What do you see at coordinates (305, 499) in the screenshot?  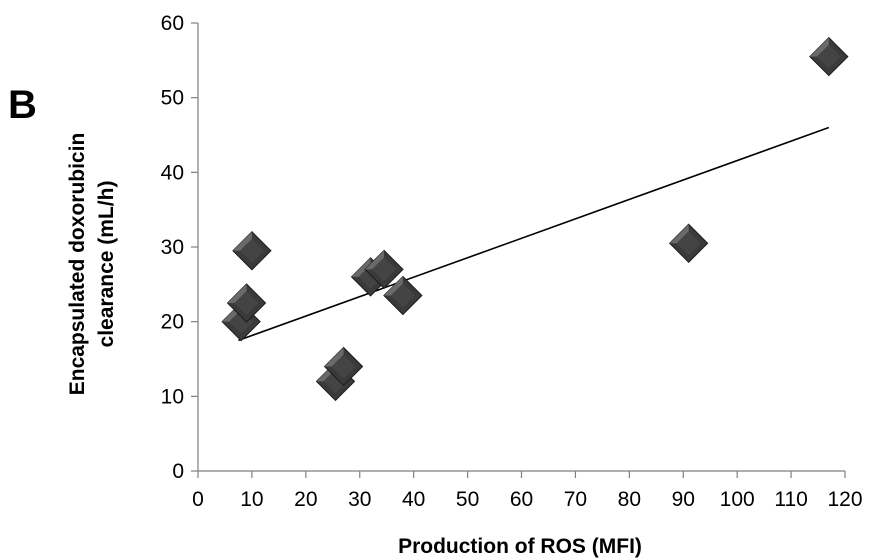 I see `x-tick-label: 20` at bounding box center [305, 499].